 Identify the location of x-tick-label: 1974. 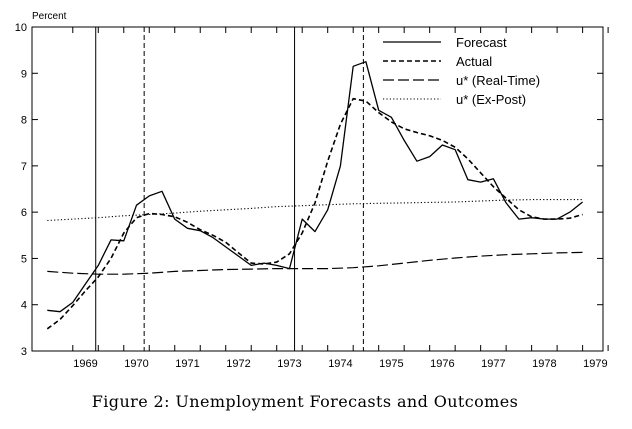
(340, 364).